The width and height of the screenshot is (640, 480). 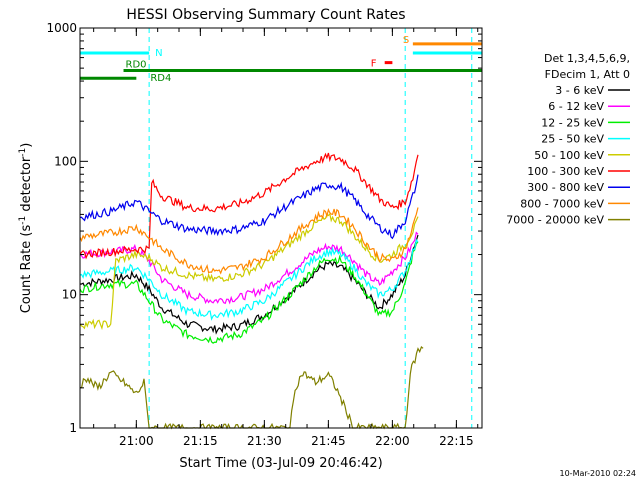 What do you see at coordinates (264, 441) in the screenshot?
I see `x-tick-label: 21:30` at bounding box center [264, 441].